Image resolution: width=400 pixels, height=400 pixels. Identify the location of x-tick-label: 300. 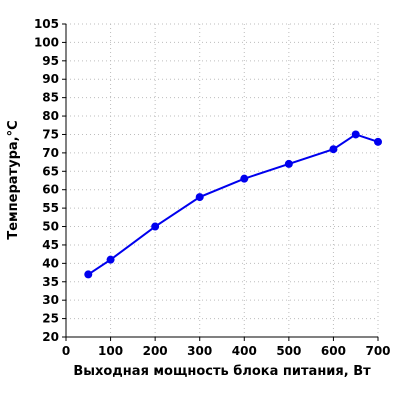
(199, 351).